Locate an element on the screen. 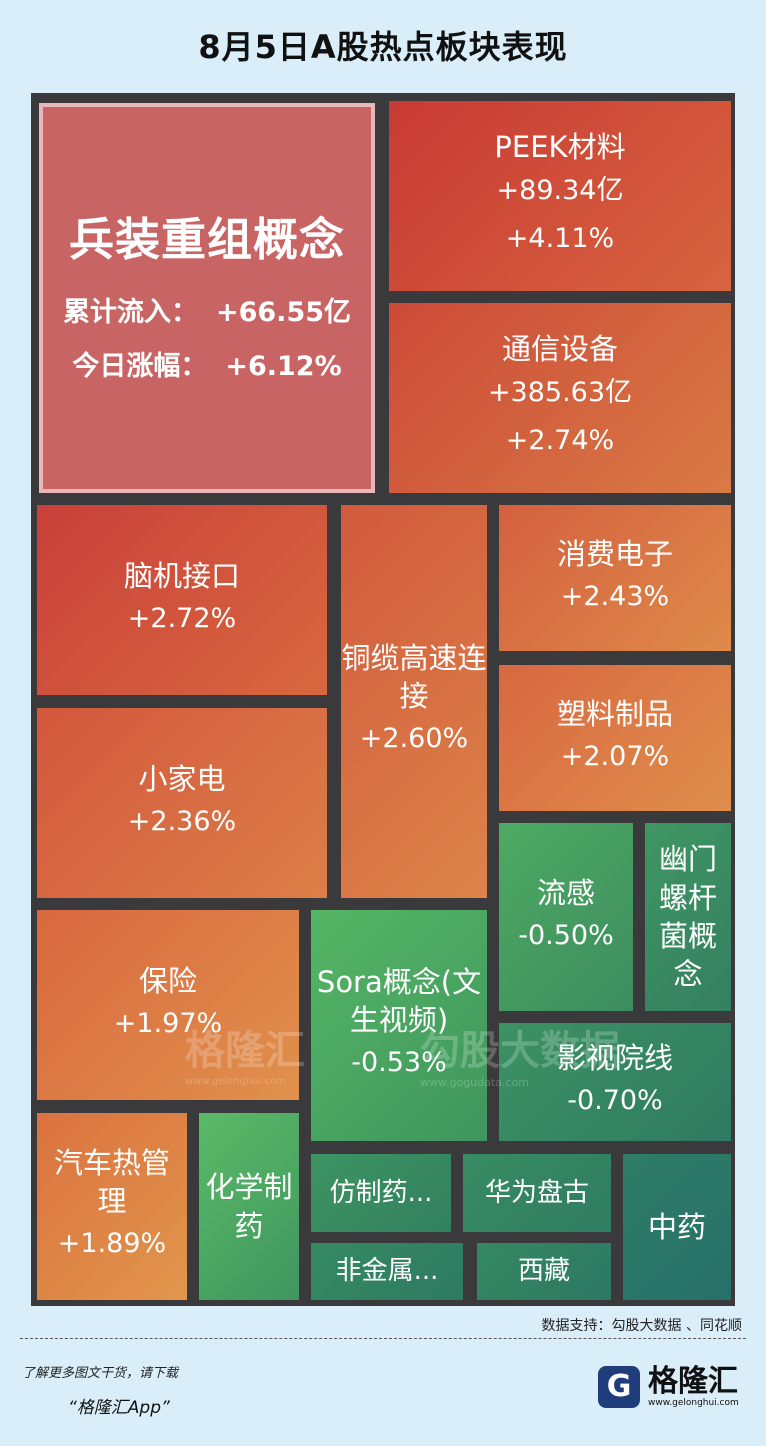 The width and height of the screenshot is (766, 1446). featured-change-value: +6.12% is located at coordinates (283, 366).